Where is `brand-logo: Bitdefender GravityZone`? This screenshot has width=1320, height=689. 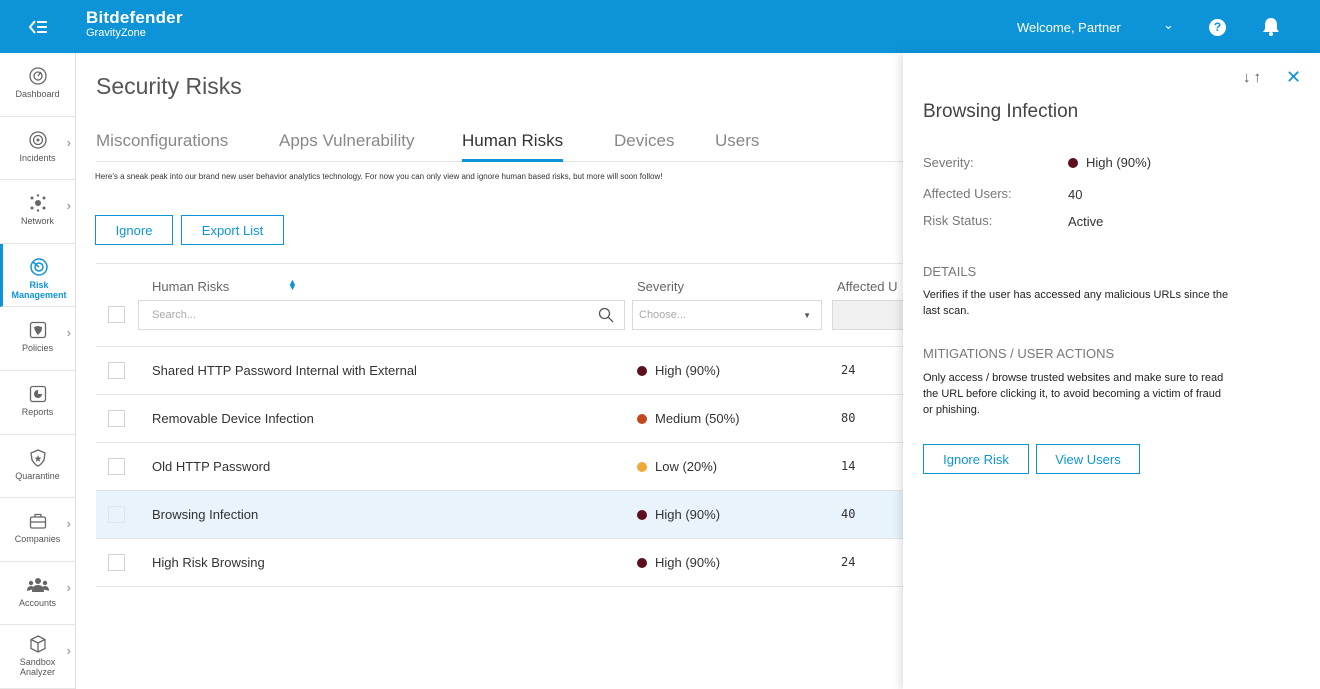 brand-logo: Bitdefender GravityZone is located at coordinates (134, 24).